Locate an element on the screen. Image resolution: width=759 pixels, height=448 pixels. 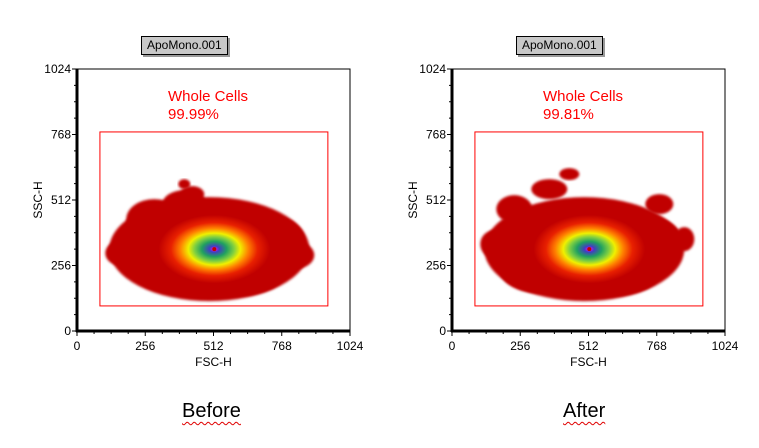
gate-percent: 99.81% is located at coordinates (568, 114).